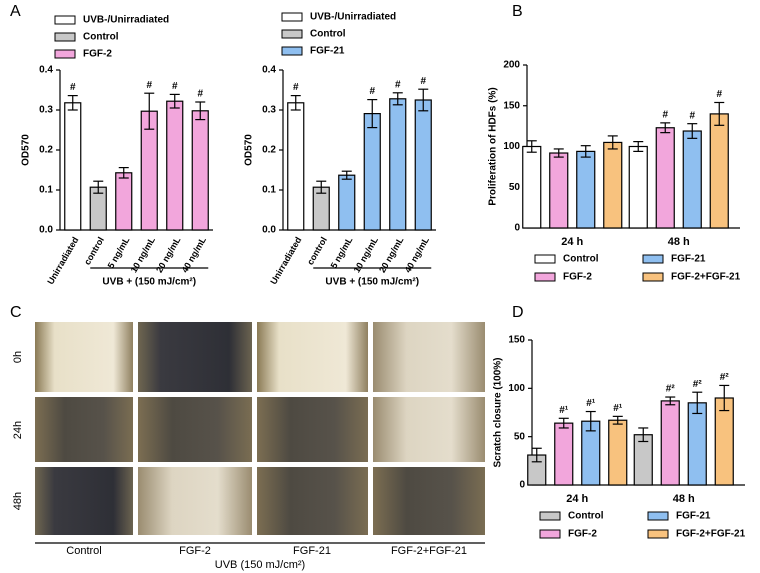  Describe the element at coordinates (498, 412) in the screenshot. I see `y-axis-label: Scratch closure (100%)` at that location.